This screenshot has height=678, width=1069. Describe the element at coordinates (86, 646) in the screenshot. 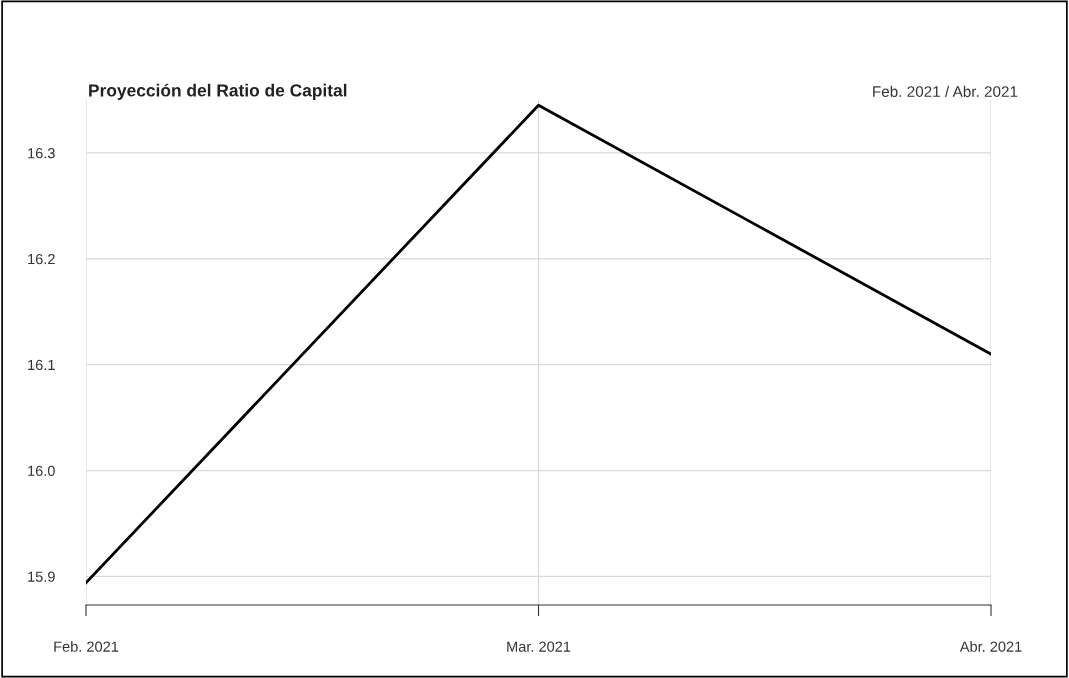

I see `x-tick-label: Feb. 2021` at that location.